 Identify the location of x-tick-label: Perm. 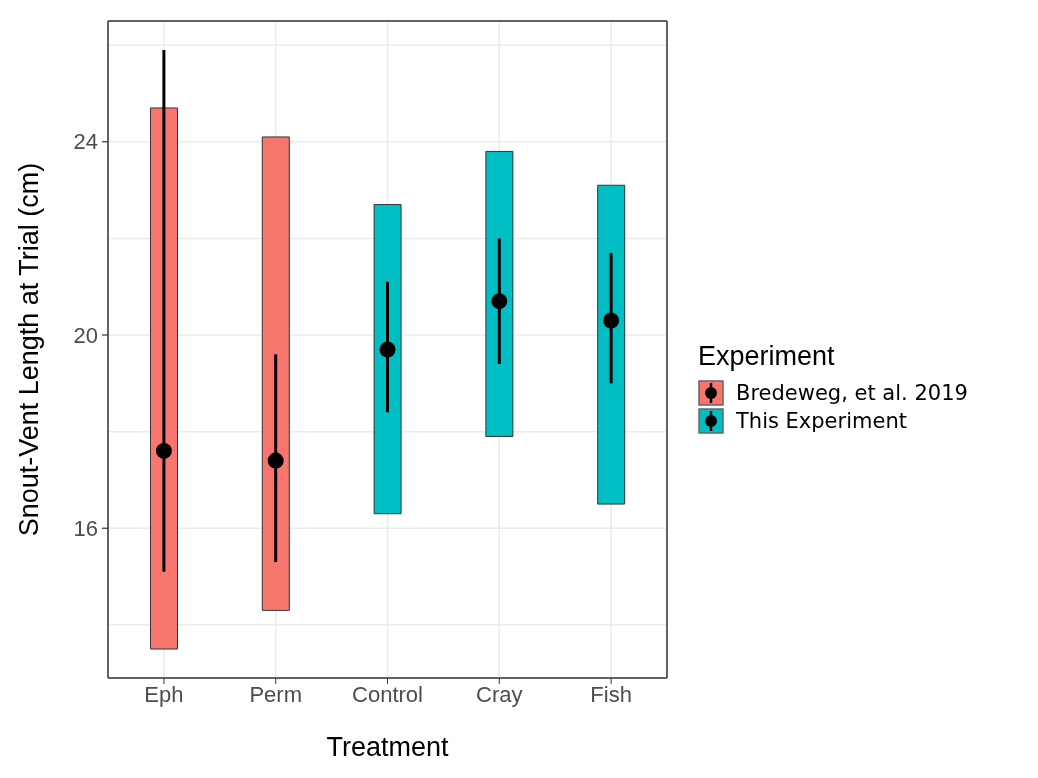
(275, 694).